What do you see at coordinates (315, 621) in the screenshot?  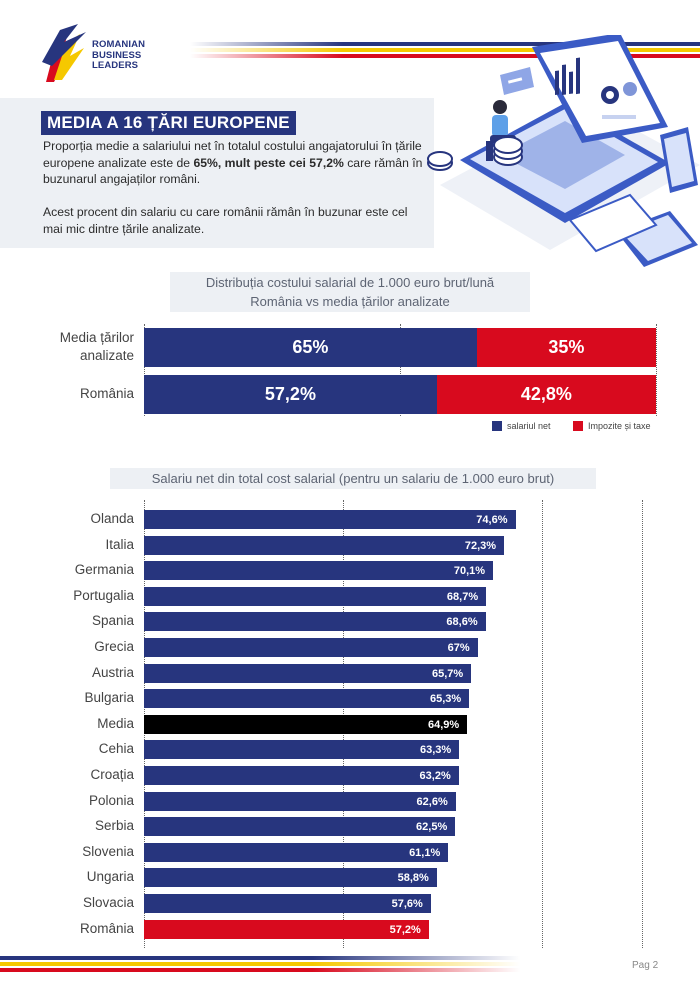 I see `chart2-bar: 68,6%` at bounding box center [315, 621].